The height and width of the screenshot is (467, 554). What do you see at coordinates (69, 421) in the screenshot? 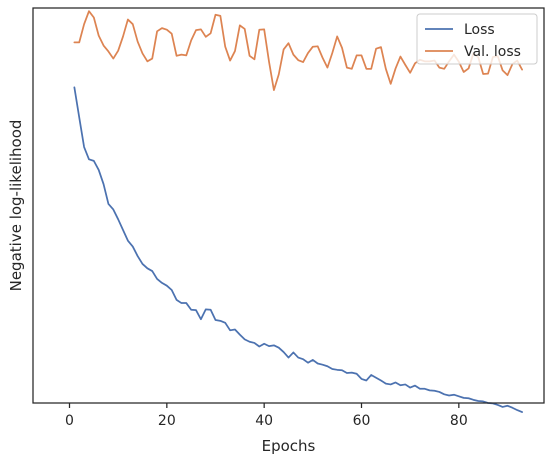
I see `x-tick-label: 0` at bounding box center [69, 421].